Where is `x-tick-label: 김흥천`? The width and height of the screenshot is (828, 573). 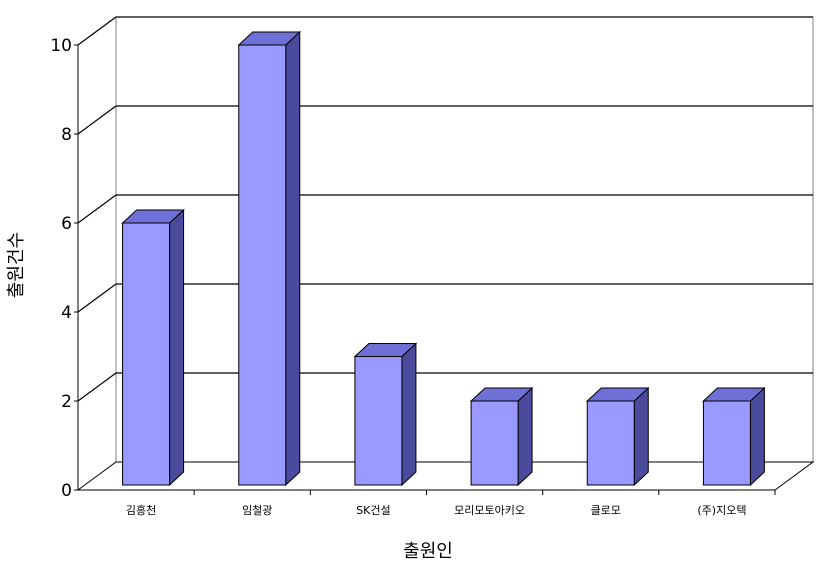 x-tick-label: 김흥천 is located at coordinates (141, 510).